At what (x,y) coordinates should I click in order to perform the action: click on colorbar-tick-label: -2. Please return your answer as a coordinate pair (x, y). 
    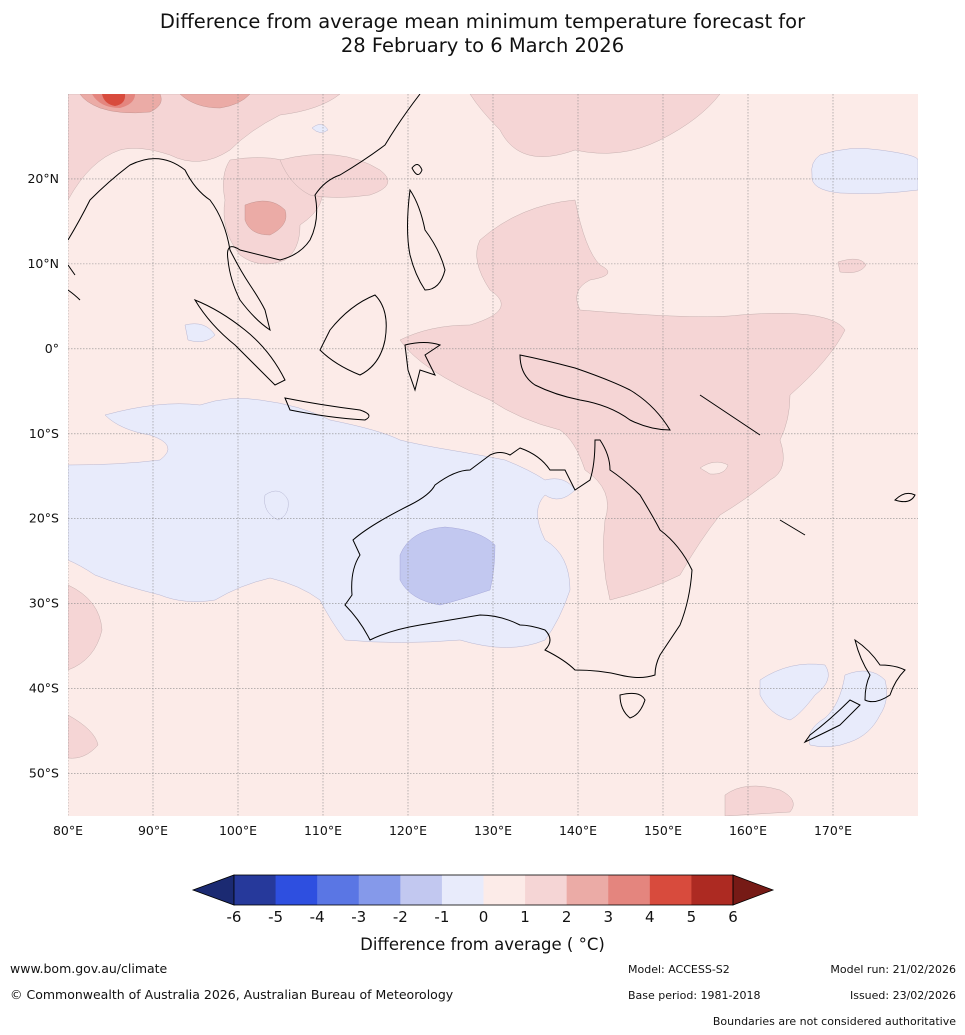
    Looking at the image, I should click on (400, 917).